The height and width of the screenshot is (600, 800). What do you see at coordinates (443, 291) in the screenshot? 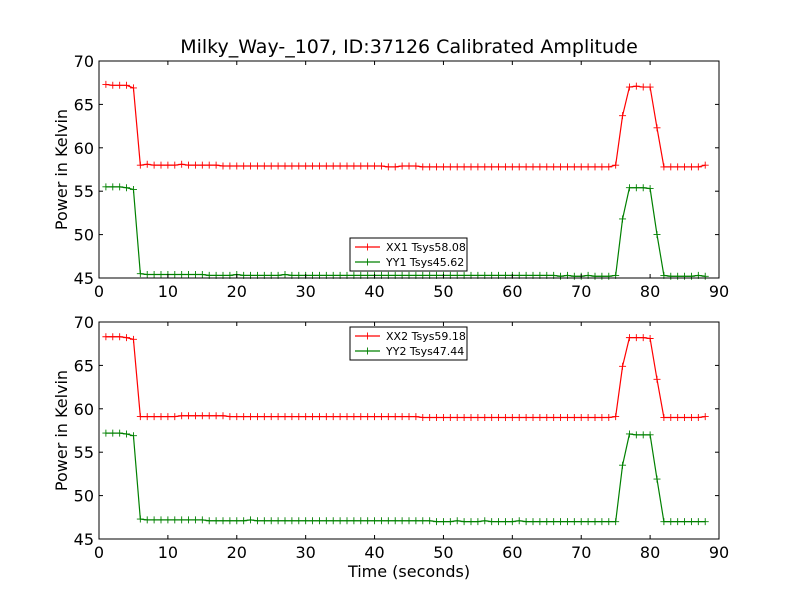
I see `x-tick-label: 50` at bounding box center [443, 291].